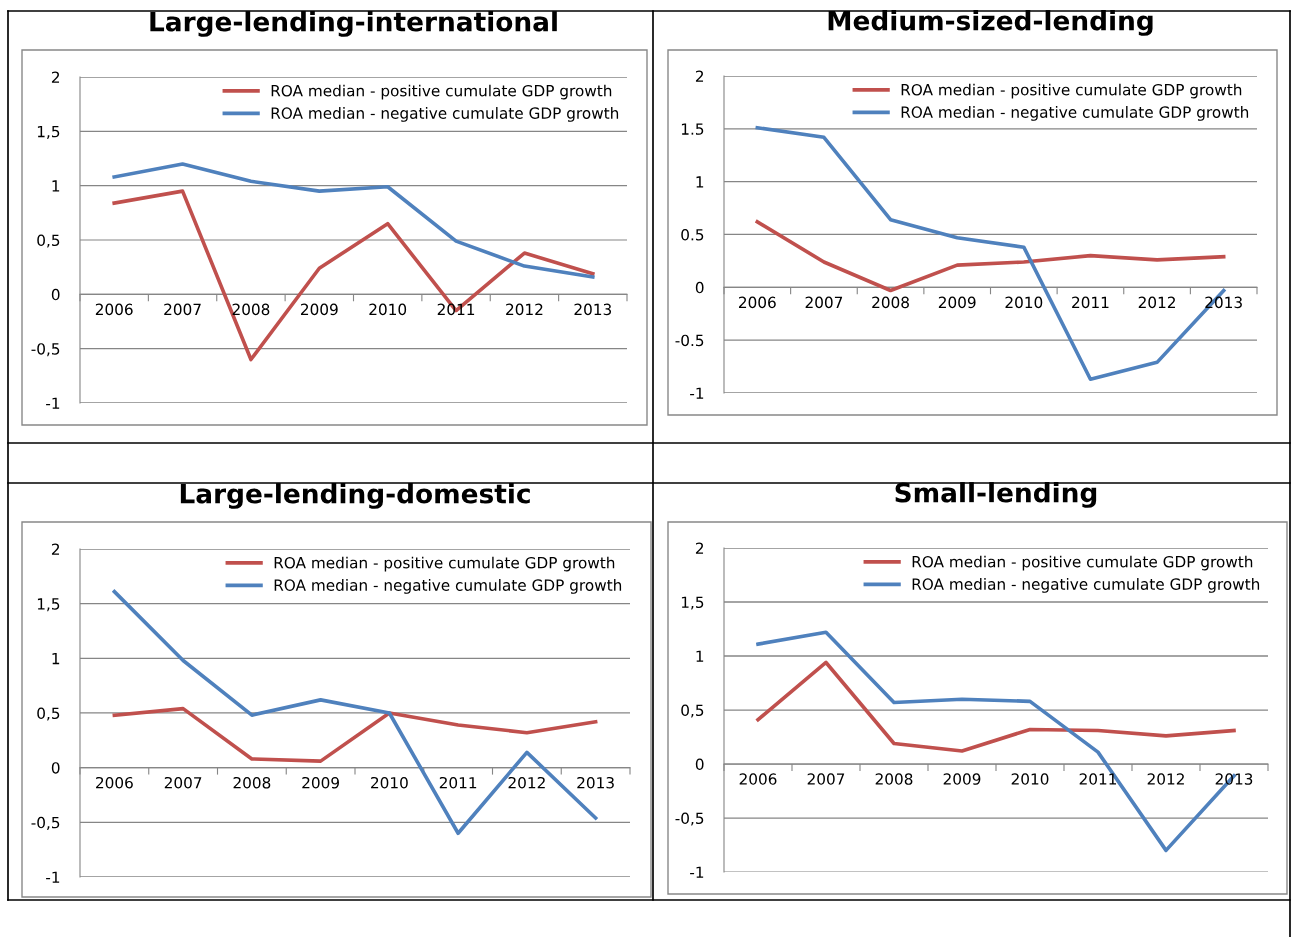 The height and width of the screenshot is (937, 1292). Describe the element at coordinates (692, 129) in the screenshot. I see `y-tick-label: 1.5` at that location.